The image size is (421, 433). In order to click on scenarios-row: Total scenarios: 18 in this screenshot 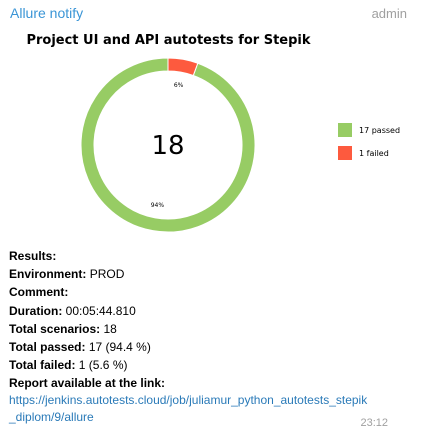, I will do `click(211, 329)`.